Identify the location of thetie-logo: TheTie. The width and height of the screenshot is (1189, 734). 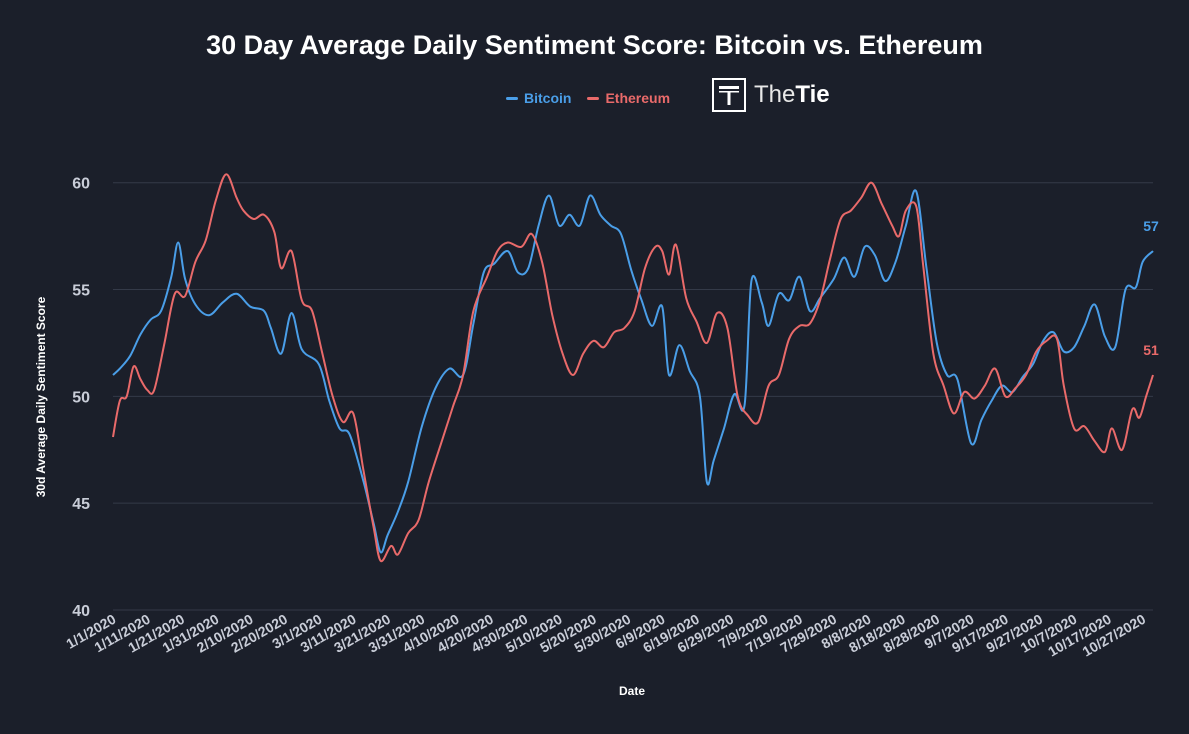
(771, 95).